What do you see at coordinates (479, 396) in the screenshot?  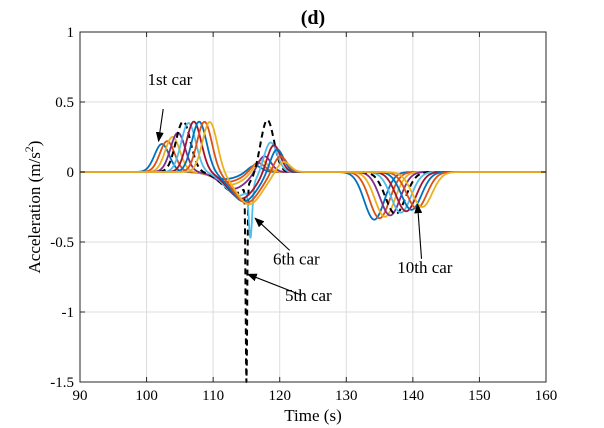 I see `x-tick-label: 150` at bounding box center [479, 396].